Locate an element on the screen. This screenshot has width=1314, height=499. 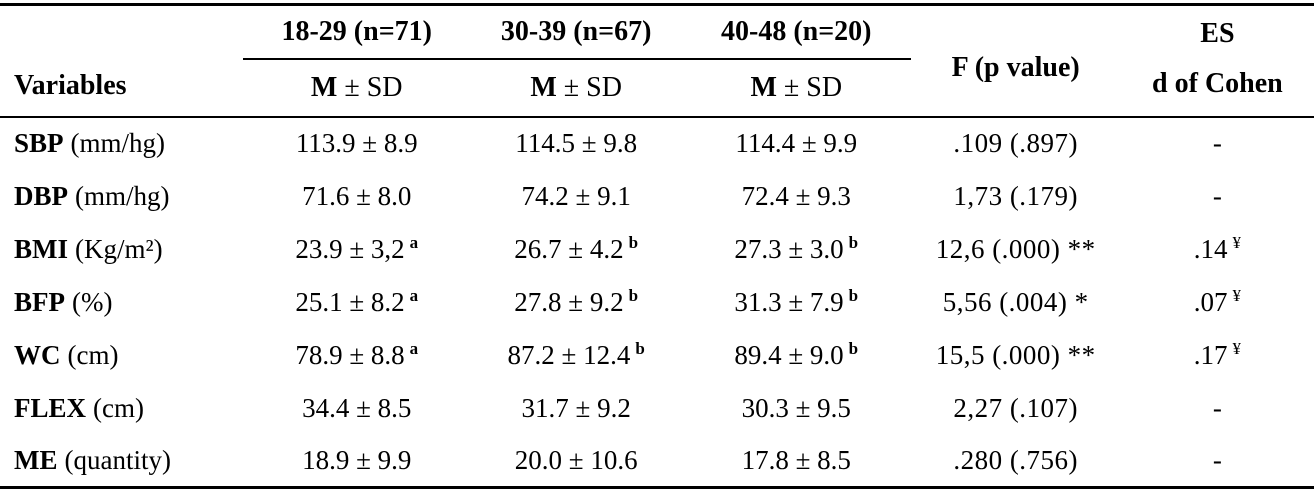
cohen-d-label: d of Cohen is located at coordinates (1217, 83).